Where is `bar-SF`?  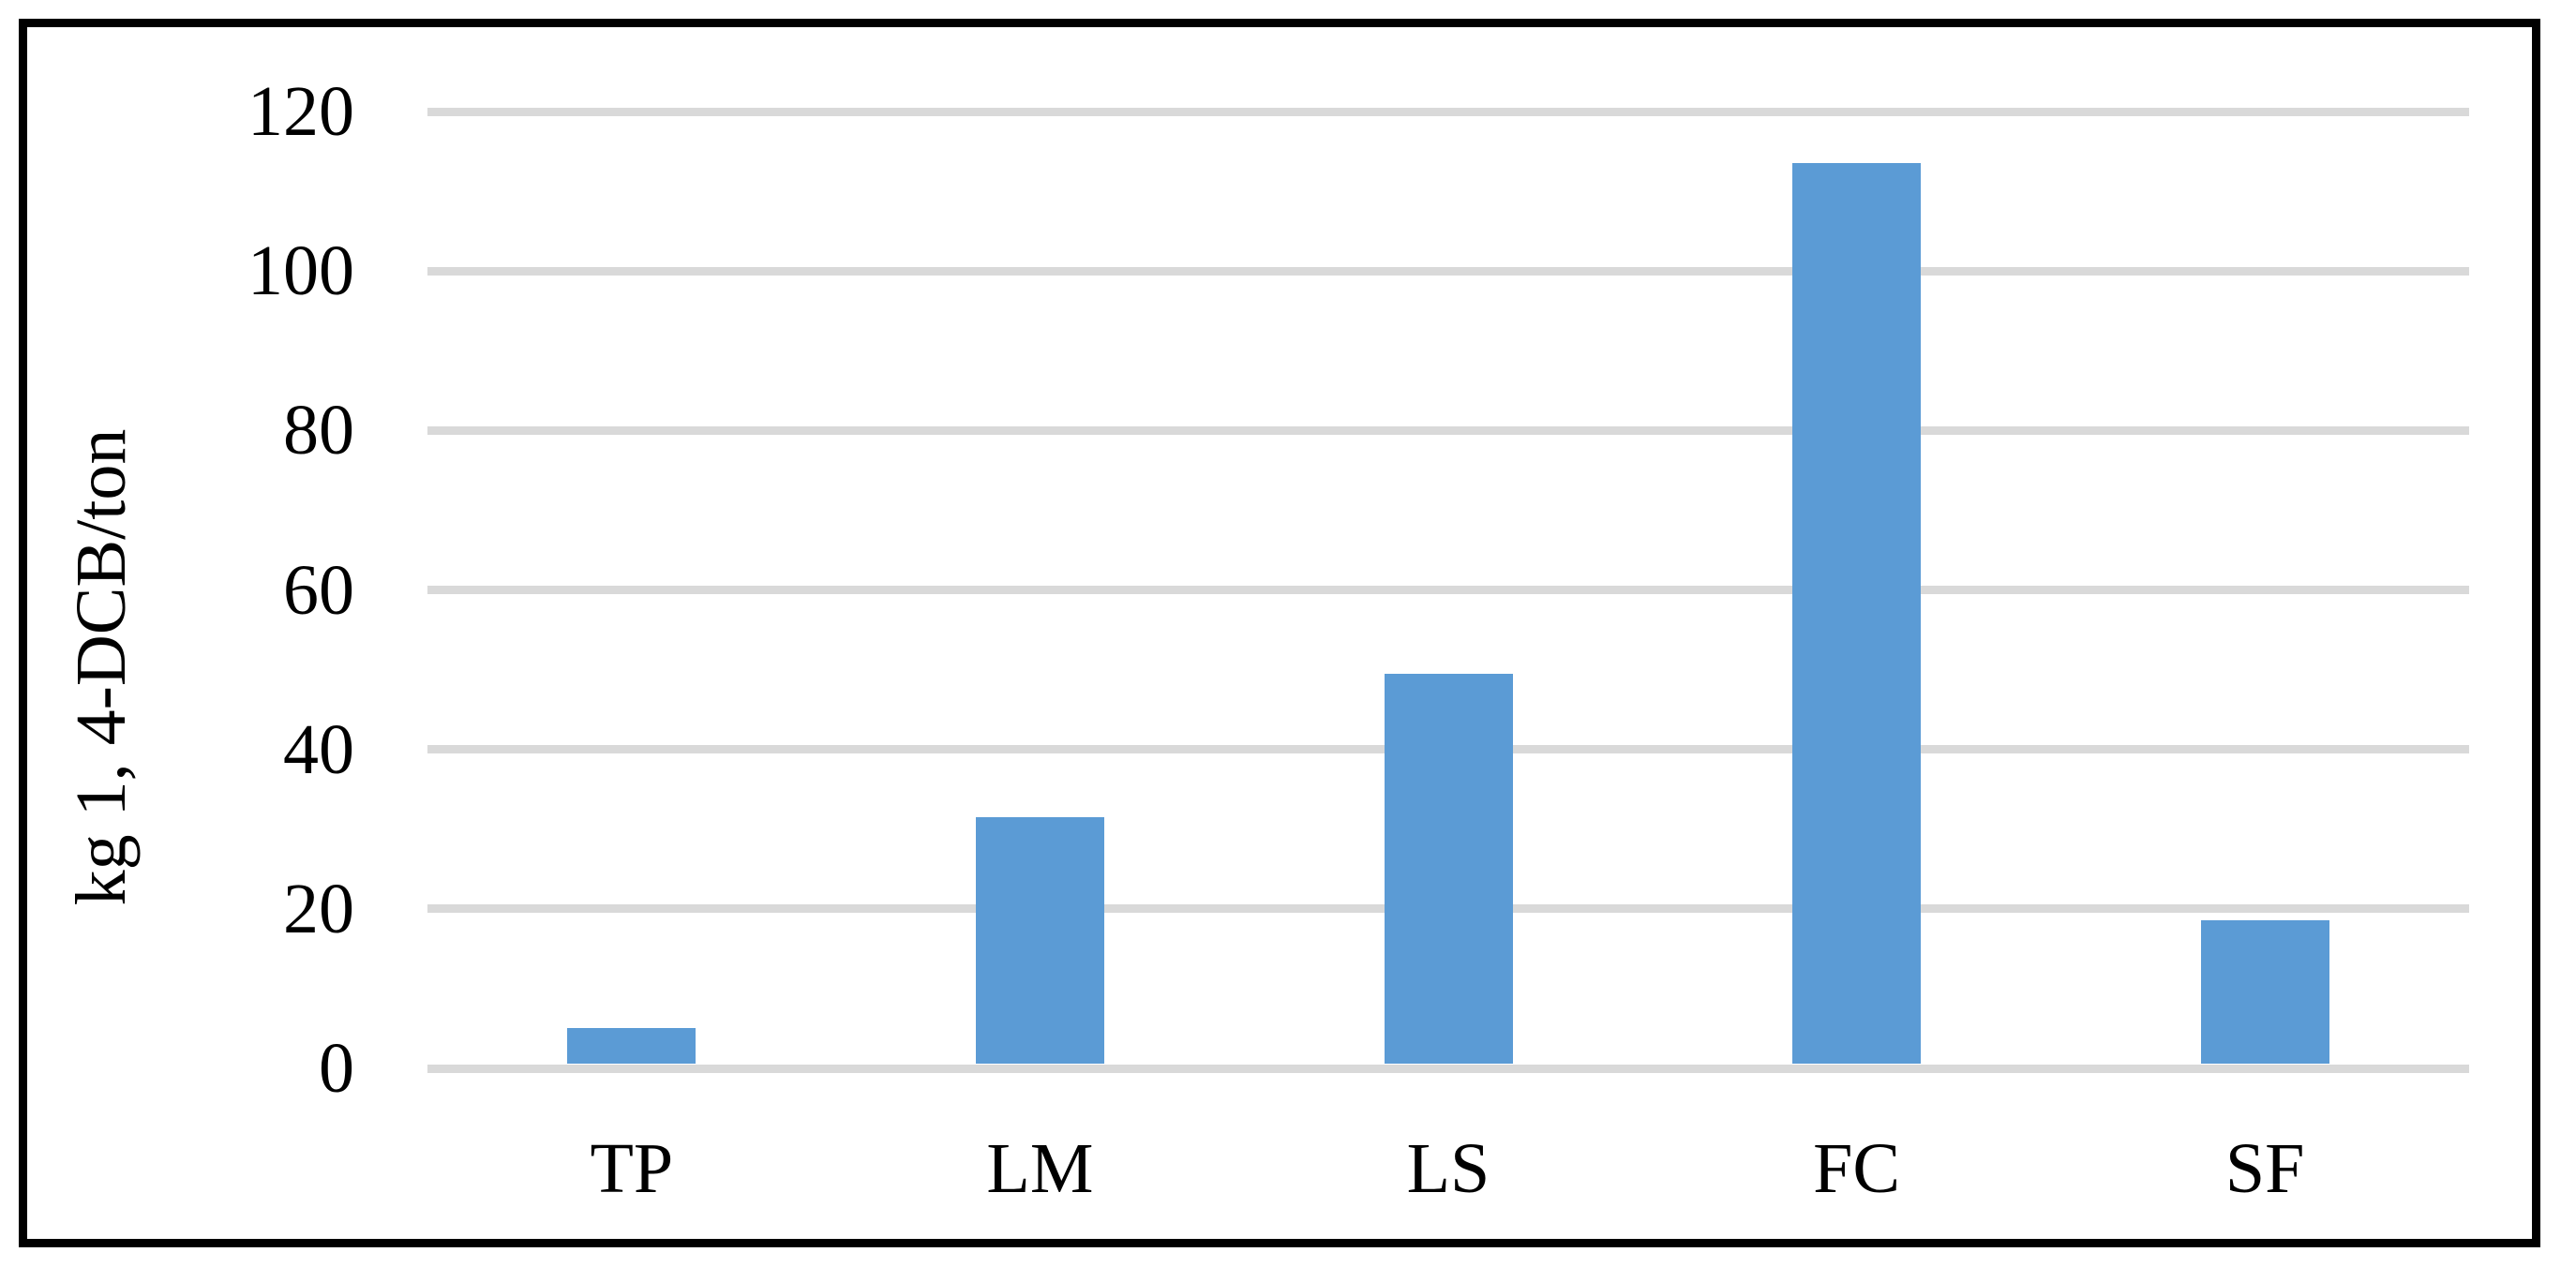
bar-SF is located at coordinates (2265, 993).